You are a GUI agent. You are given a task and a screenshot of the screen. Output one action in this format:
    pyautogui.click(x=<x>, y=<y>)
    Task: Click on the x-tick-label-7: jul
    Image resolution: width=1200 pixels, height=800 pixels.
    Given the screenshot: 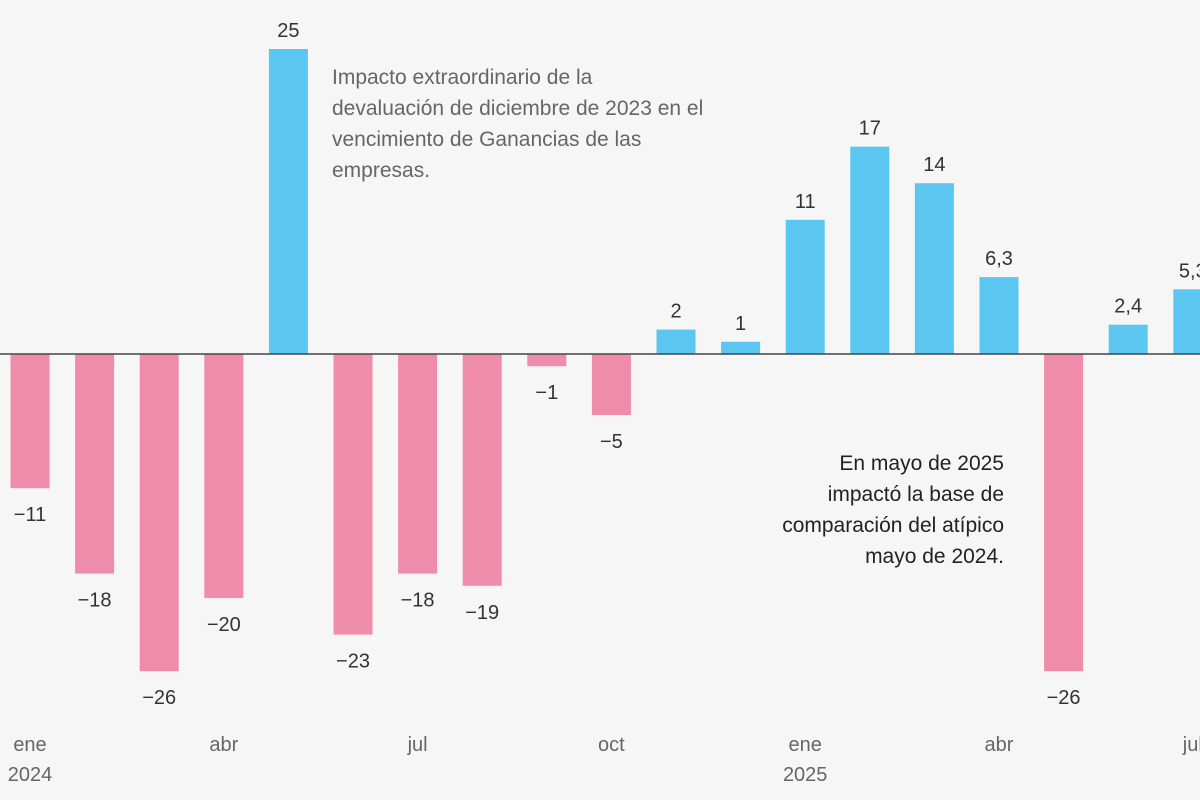 What is the action you would take?
    pyautogui.click(x=1191, y=745)
    